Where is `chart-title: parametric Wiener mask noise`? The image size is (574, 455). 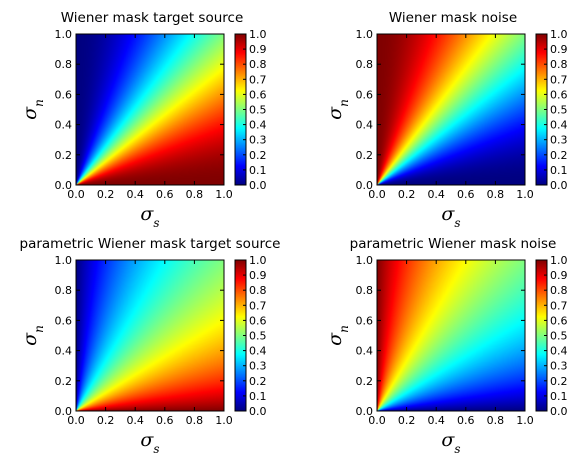
chart-title: parametric Wiener mask noise is located at coordinates (453, 244).